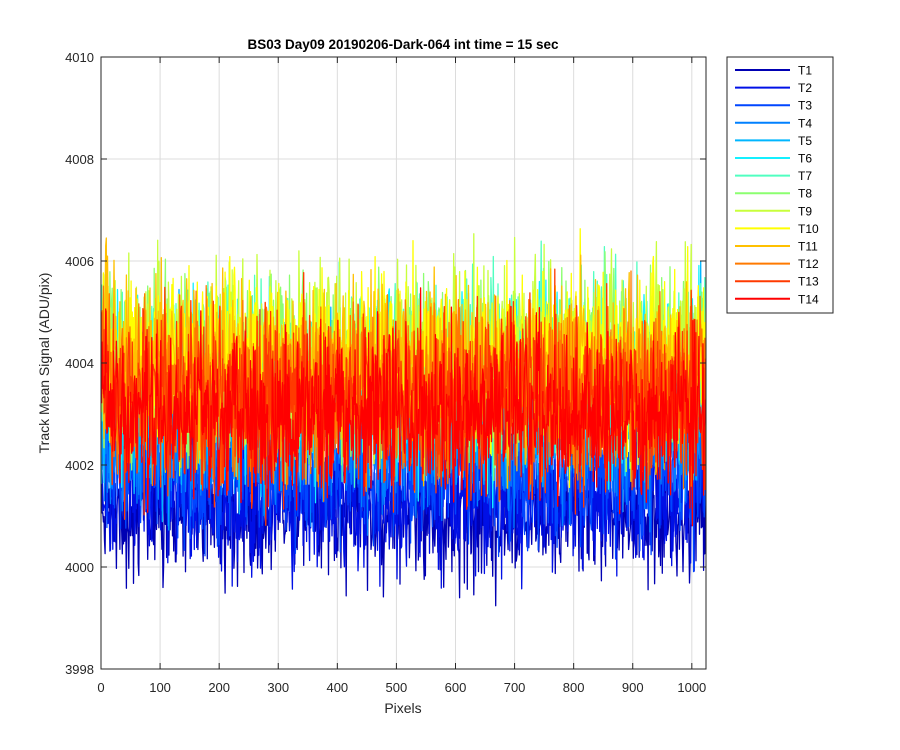  I want to click on y-tick-label: 4004, so click(79, 363).